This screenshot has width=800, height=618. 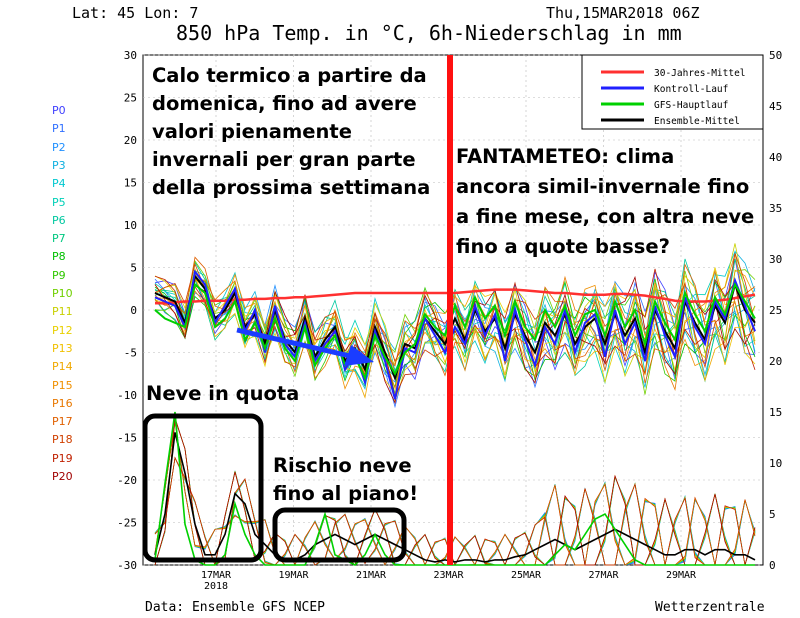 I want to click on location-label: Lat: 45 Lon: 7, so click(x=135, y=13).